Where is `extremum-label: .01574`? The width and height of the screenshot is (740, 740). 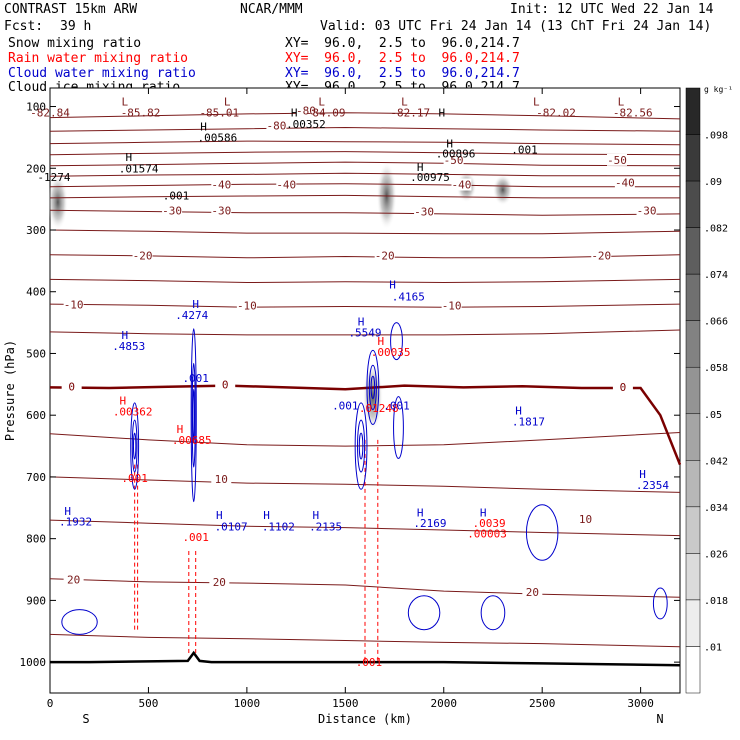
extremum-label: .01574 is located at coordinates (139, 168).